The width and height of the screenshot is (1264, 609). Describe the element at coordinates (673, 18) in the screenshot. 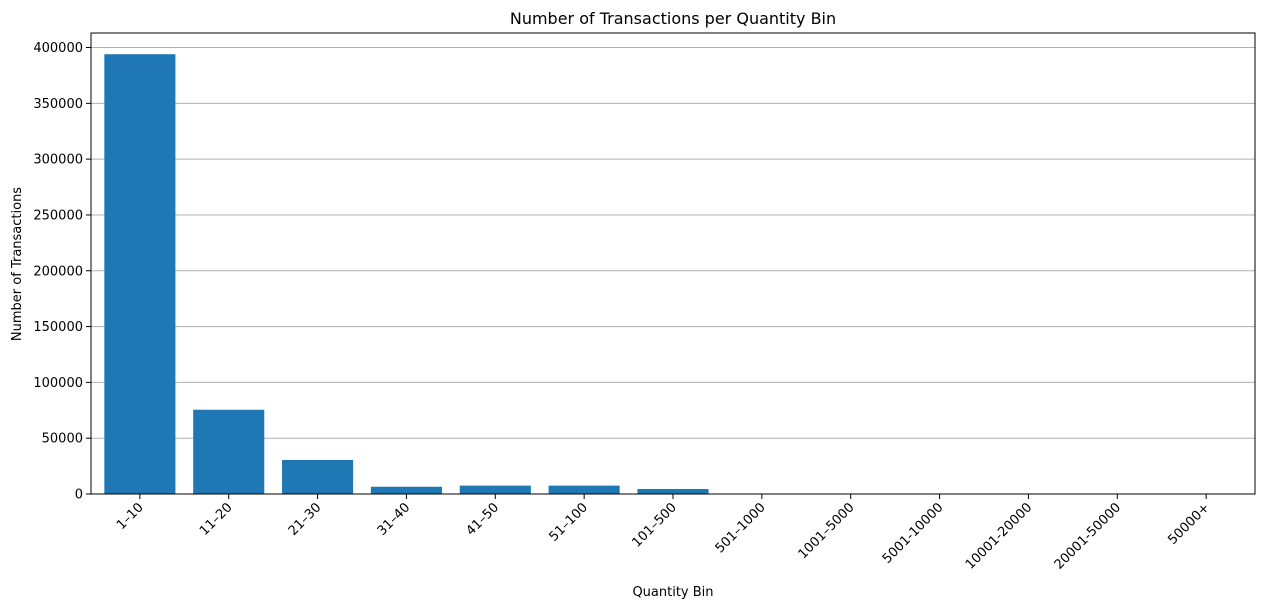

I see `chart-title: Number of Transactions per Quantity Bin` at that location.